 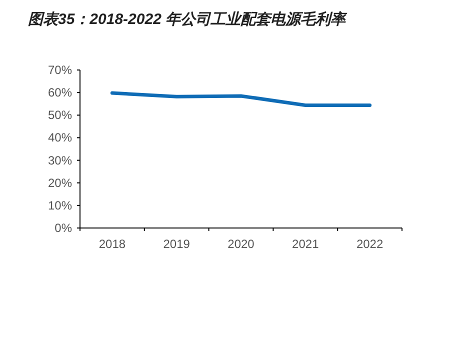 What do you see at coordinates (60, 205) in the screenshot?
I see `y-tick-label: 10%` at bounding box center [60, 205].